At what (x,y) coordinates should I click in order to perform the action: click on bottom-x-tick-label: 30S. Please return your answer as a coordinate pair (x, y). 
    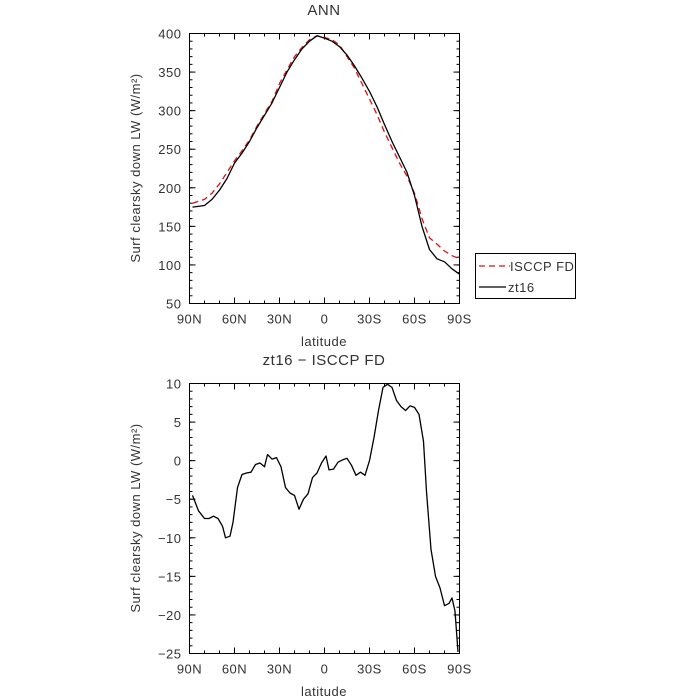
    Looking at the image, I should click on (369, 669).